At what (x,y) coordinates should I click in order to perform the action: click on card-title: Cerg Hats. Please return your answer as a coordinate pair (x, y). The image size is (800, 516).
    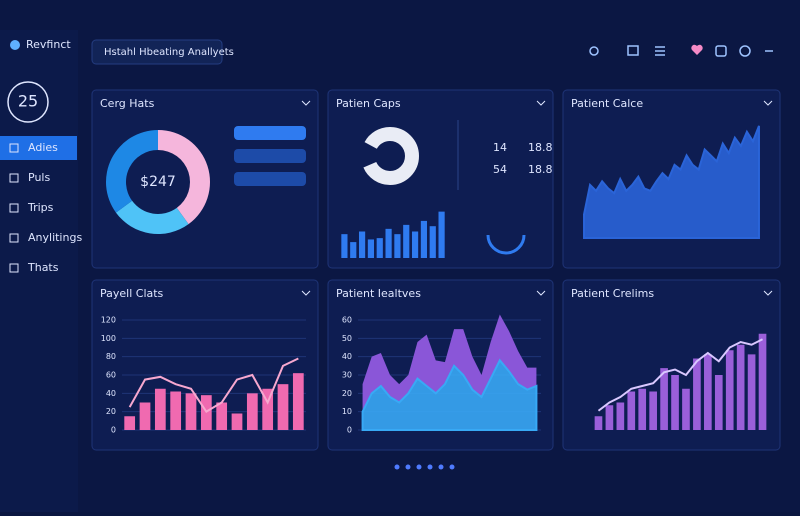
    Looking at the image, I should click on (127, 103).